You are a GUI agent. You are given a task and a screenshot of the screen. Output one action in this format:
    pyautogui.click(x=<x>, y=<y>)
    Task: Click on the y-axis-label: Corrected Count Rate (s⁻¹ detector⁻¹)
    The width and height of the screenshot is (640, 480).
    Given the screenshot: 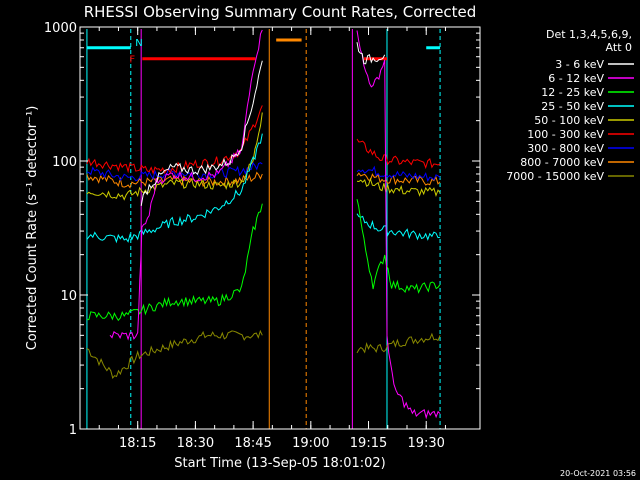 What is the action you would take?
    pyautogui.click(x=32, y=228)
    